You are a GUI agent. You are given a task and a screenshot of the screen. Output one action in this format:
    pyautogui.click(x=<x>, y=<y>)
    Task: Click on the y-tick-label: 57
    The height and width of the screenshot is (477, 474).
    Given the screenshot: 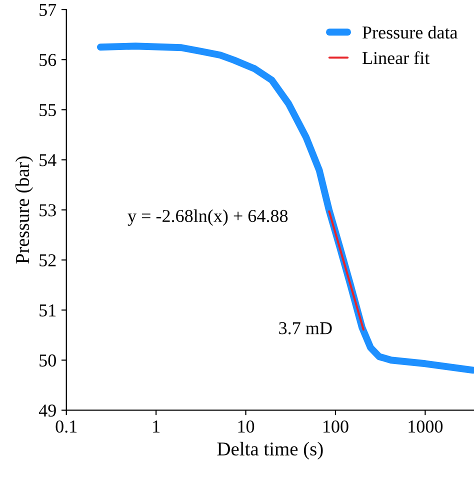 What is the action you would take?
    pyautogui.click(x=48, y=10)
    